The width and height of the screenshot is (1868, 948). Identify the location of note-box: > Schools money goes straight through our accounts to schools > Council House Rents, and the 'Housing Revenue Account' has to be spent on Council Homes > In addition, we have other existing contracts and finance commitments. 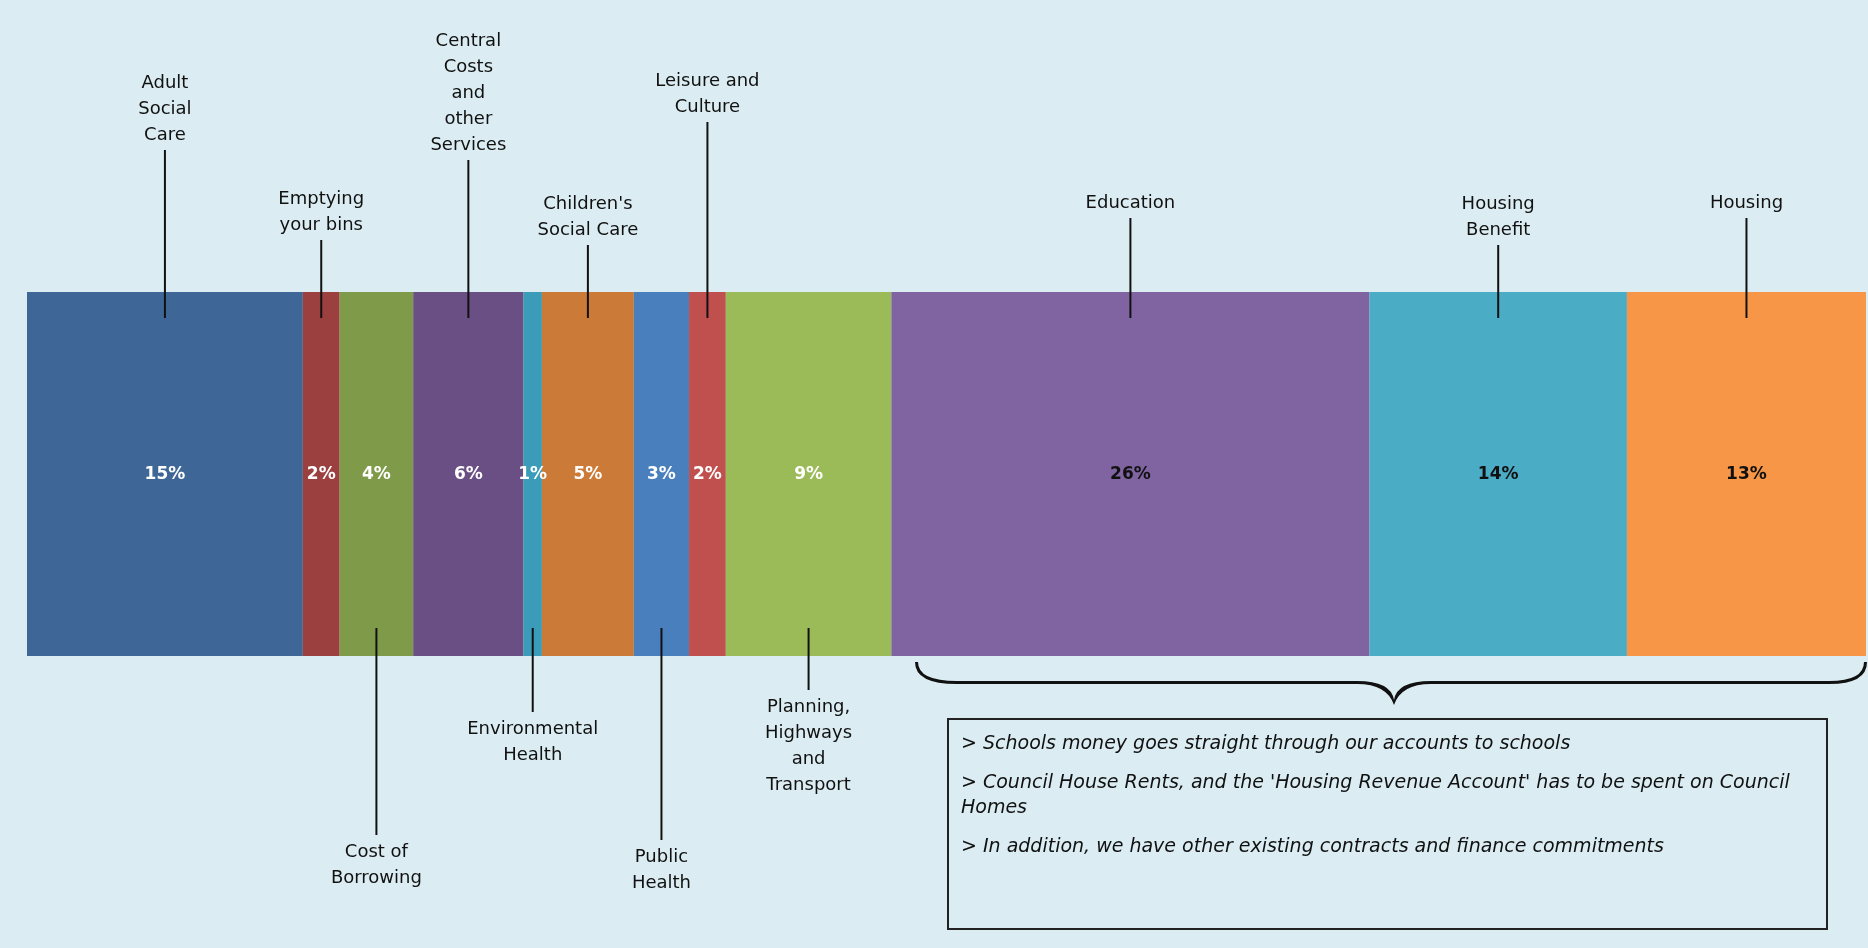
(1387, 824).